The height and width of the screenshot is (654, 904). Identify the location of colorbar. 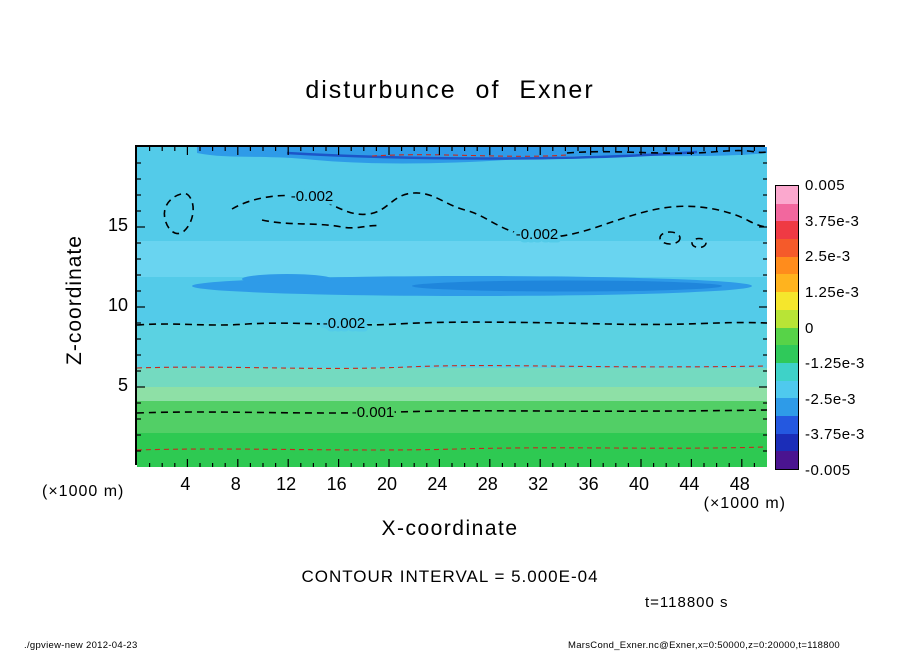
(787, 327).